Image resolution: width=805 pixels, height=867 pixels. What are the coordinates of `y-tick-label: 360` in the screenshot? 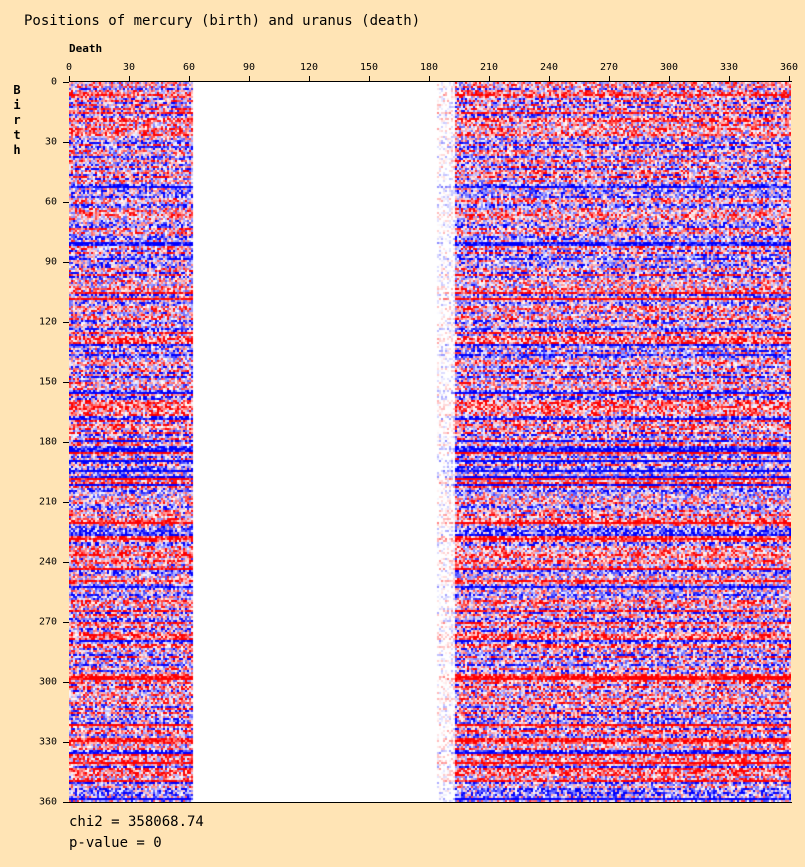 It's located at (47, 802).